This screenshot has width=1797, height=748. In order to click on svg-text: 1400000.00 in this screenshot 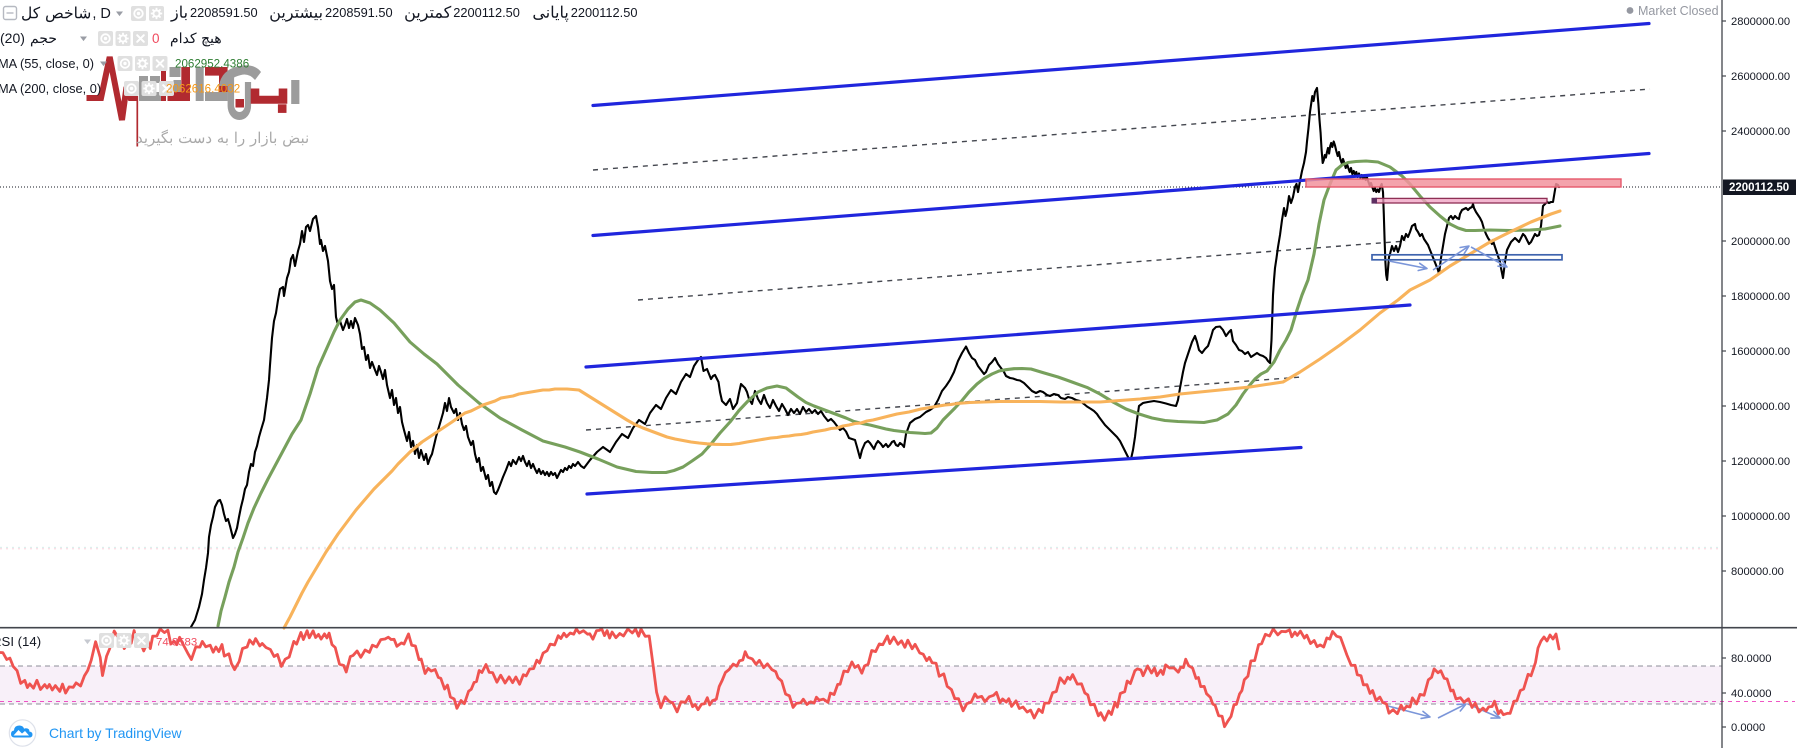, I will do `click(1760, 407)`.